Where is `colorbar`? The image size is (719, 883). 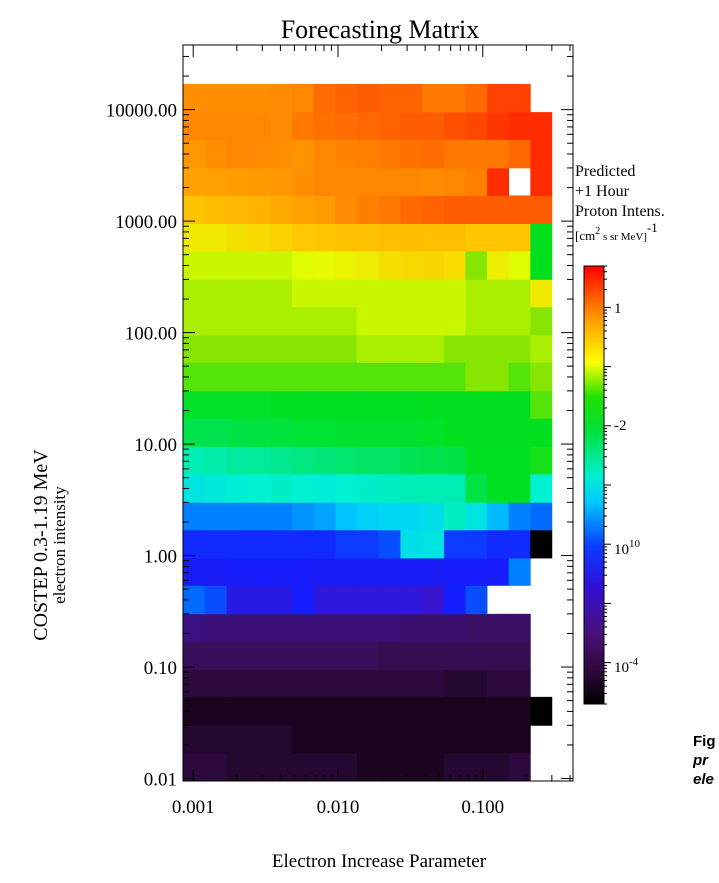
colorbar is located at coordinates (594, 485).